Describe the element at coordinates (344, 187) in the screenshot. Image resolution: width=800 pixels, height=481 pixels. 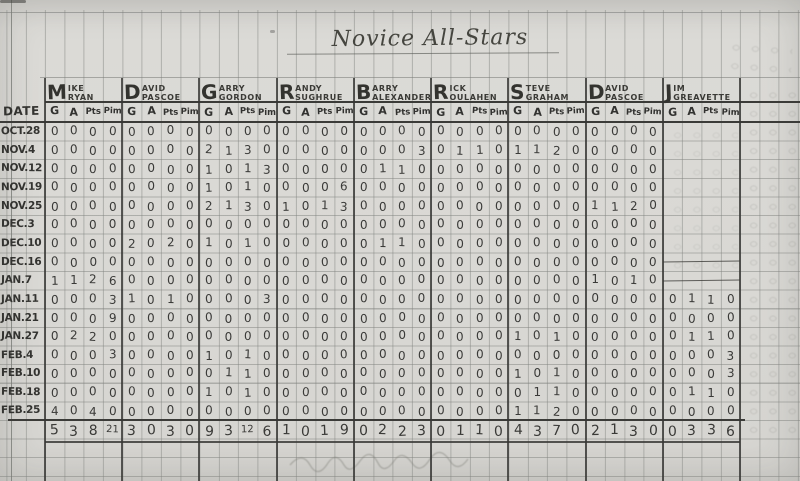
I see `stat-cell: 6` at that location.